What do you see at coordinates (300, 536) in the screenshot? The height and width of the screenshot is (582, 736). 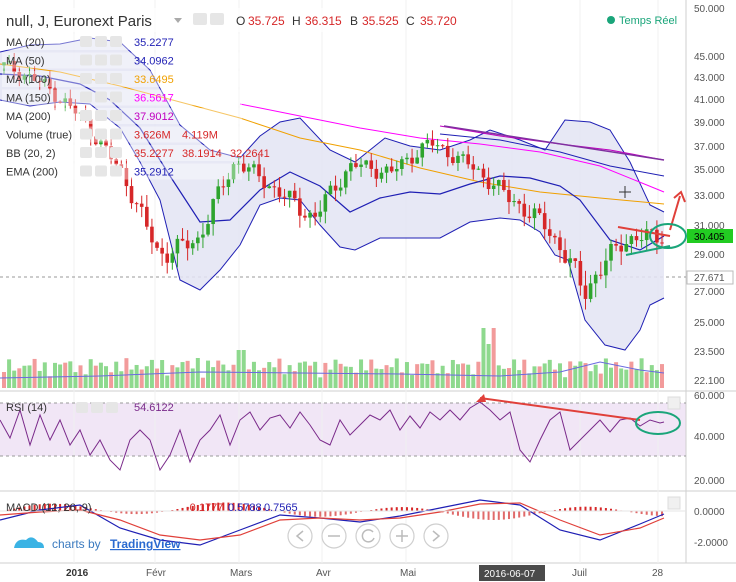 I see `scroll-left-button` at bounding box center [300, 536].